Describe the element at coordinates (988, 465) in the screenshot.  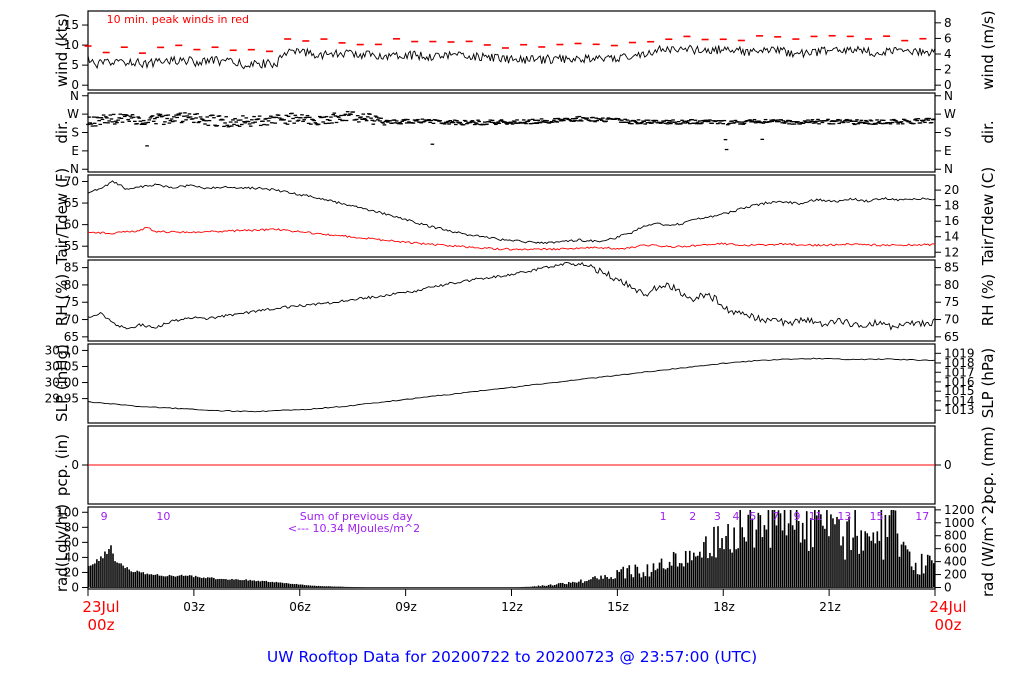
I see `pcp-right-axis-title: pcp. (mm)` at that location.